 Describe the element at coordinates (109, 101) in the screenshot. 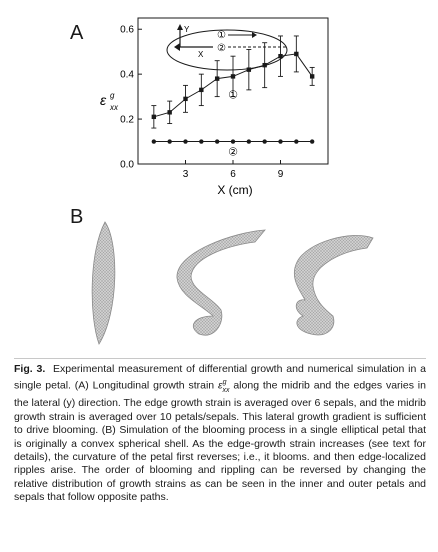

I see `y-axis-label: ε g xx` at that location.